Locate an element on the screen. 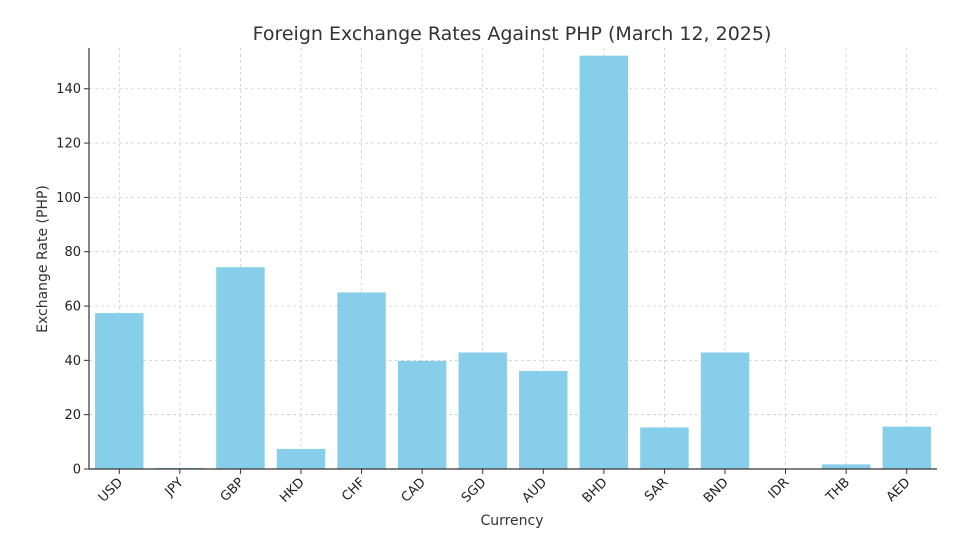 The height and width of the screenshot is (537, 971). bar-aed is located at coordinates (906, 447).